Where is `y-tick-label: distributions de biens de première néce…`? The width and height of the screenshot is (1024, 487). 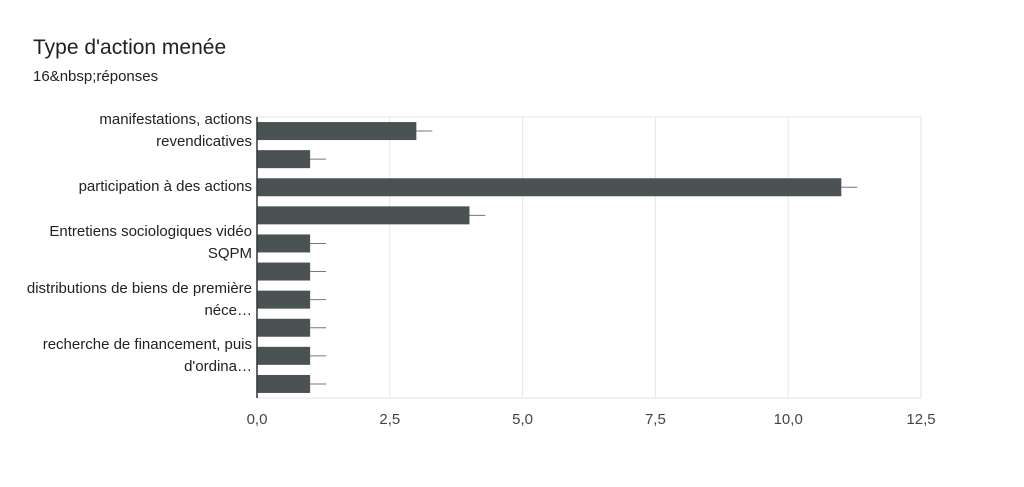 y-tick-label: distributions de biens de première néce… is located at coordinates (139, 299).